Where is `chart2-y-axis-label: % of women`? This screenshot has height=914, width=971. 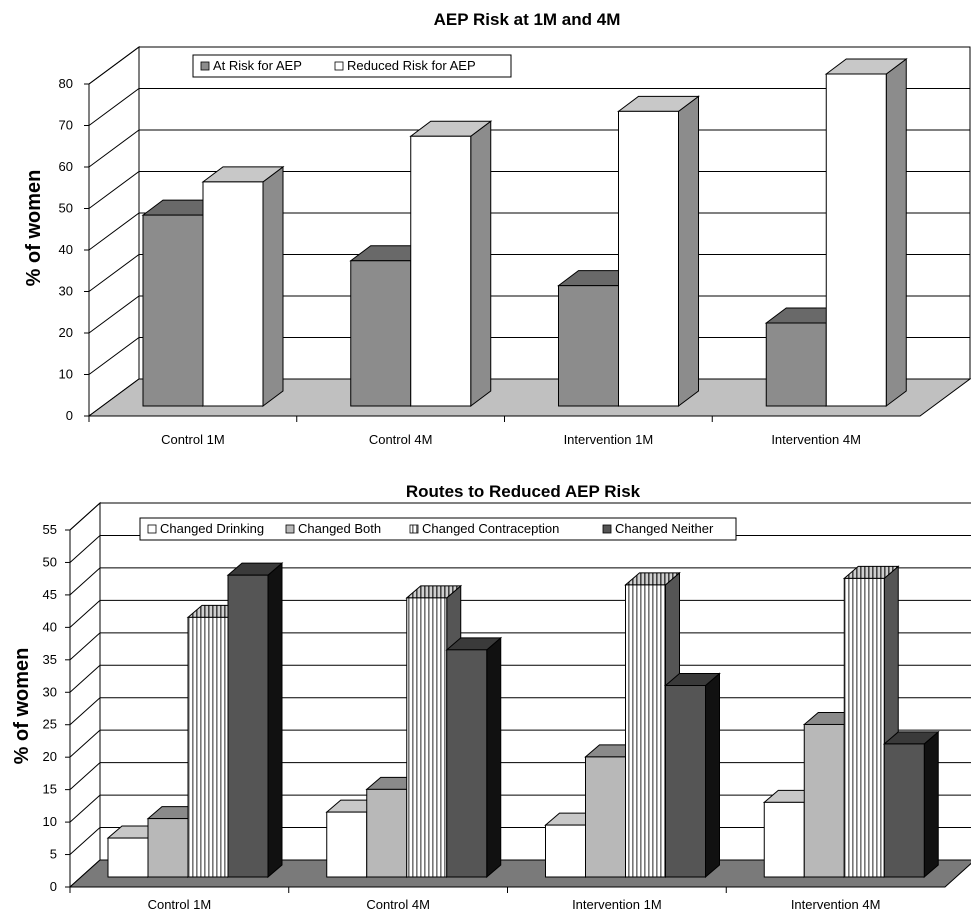 chart2-y-axis-label: % of women is located at coordinates (22, 706).